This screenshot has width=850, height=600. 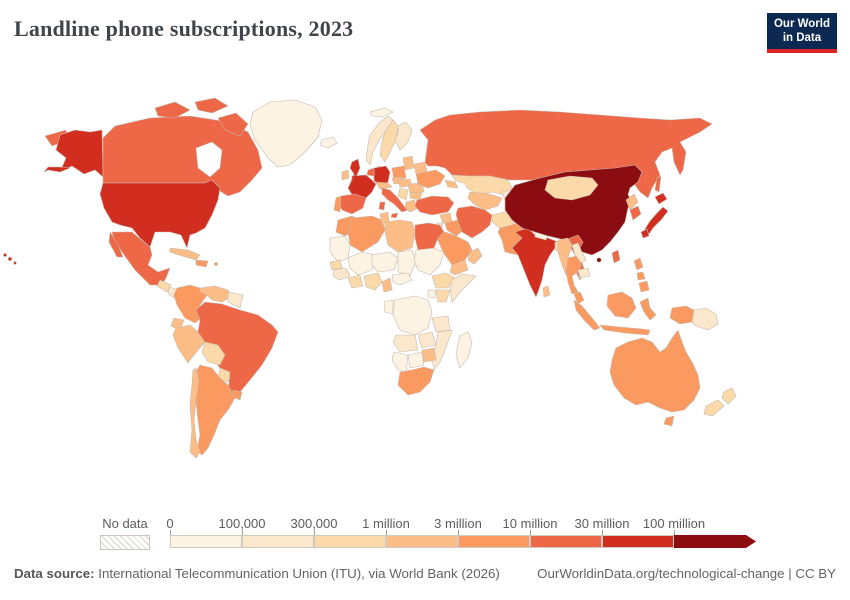 I want to click on country-egypt, so click(x=429, y=236).